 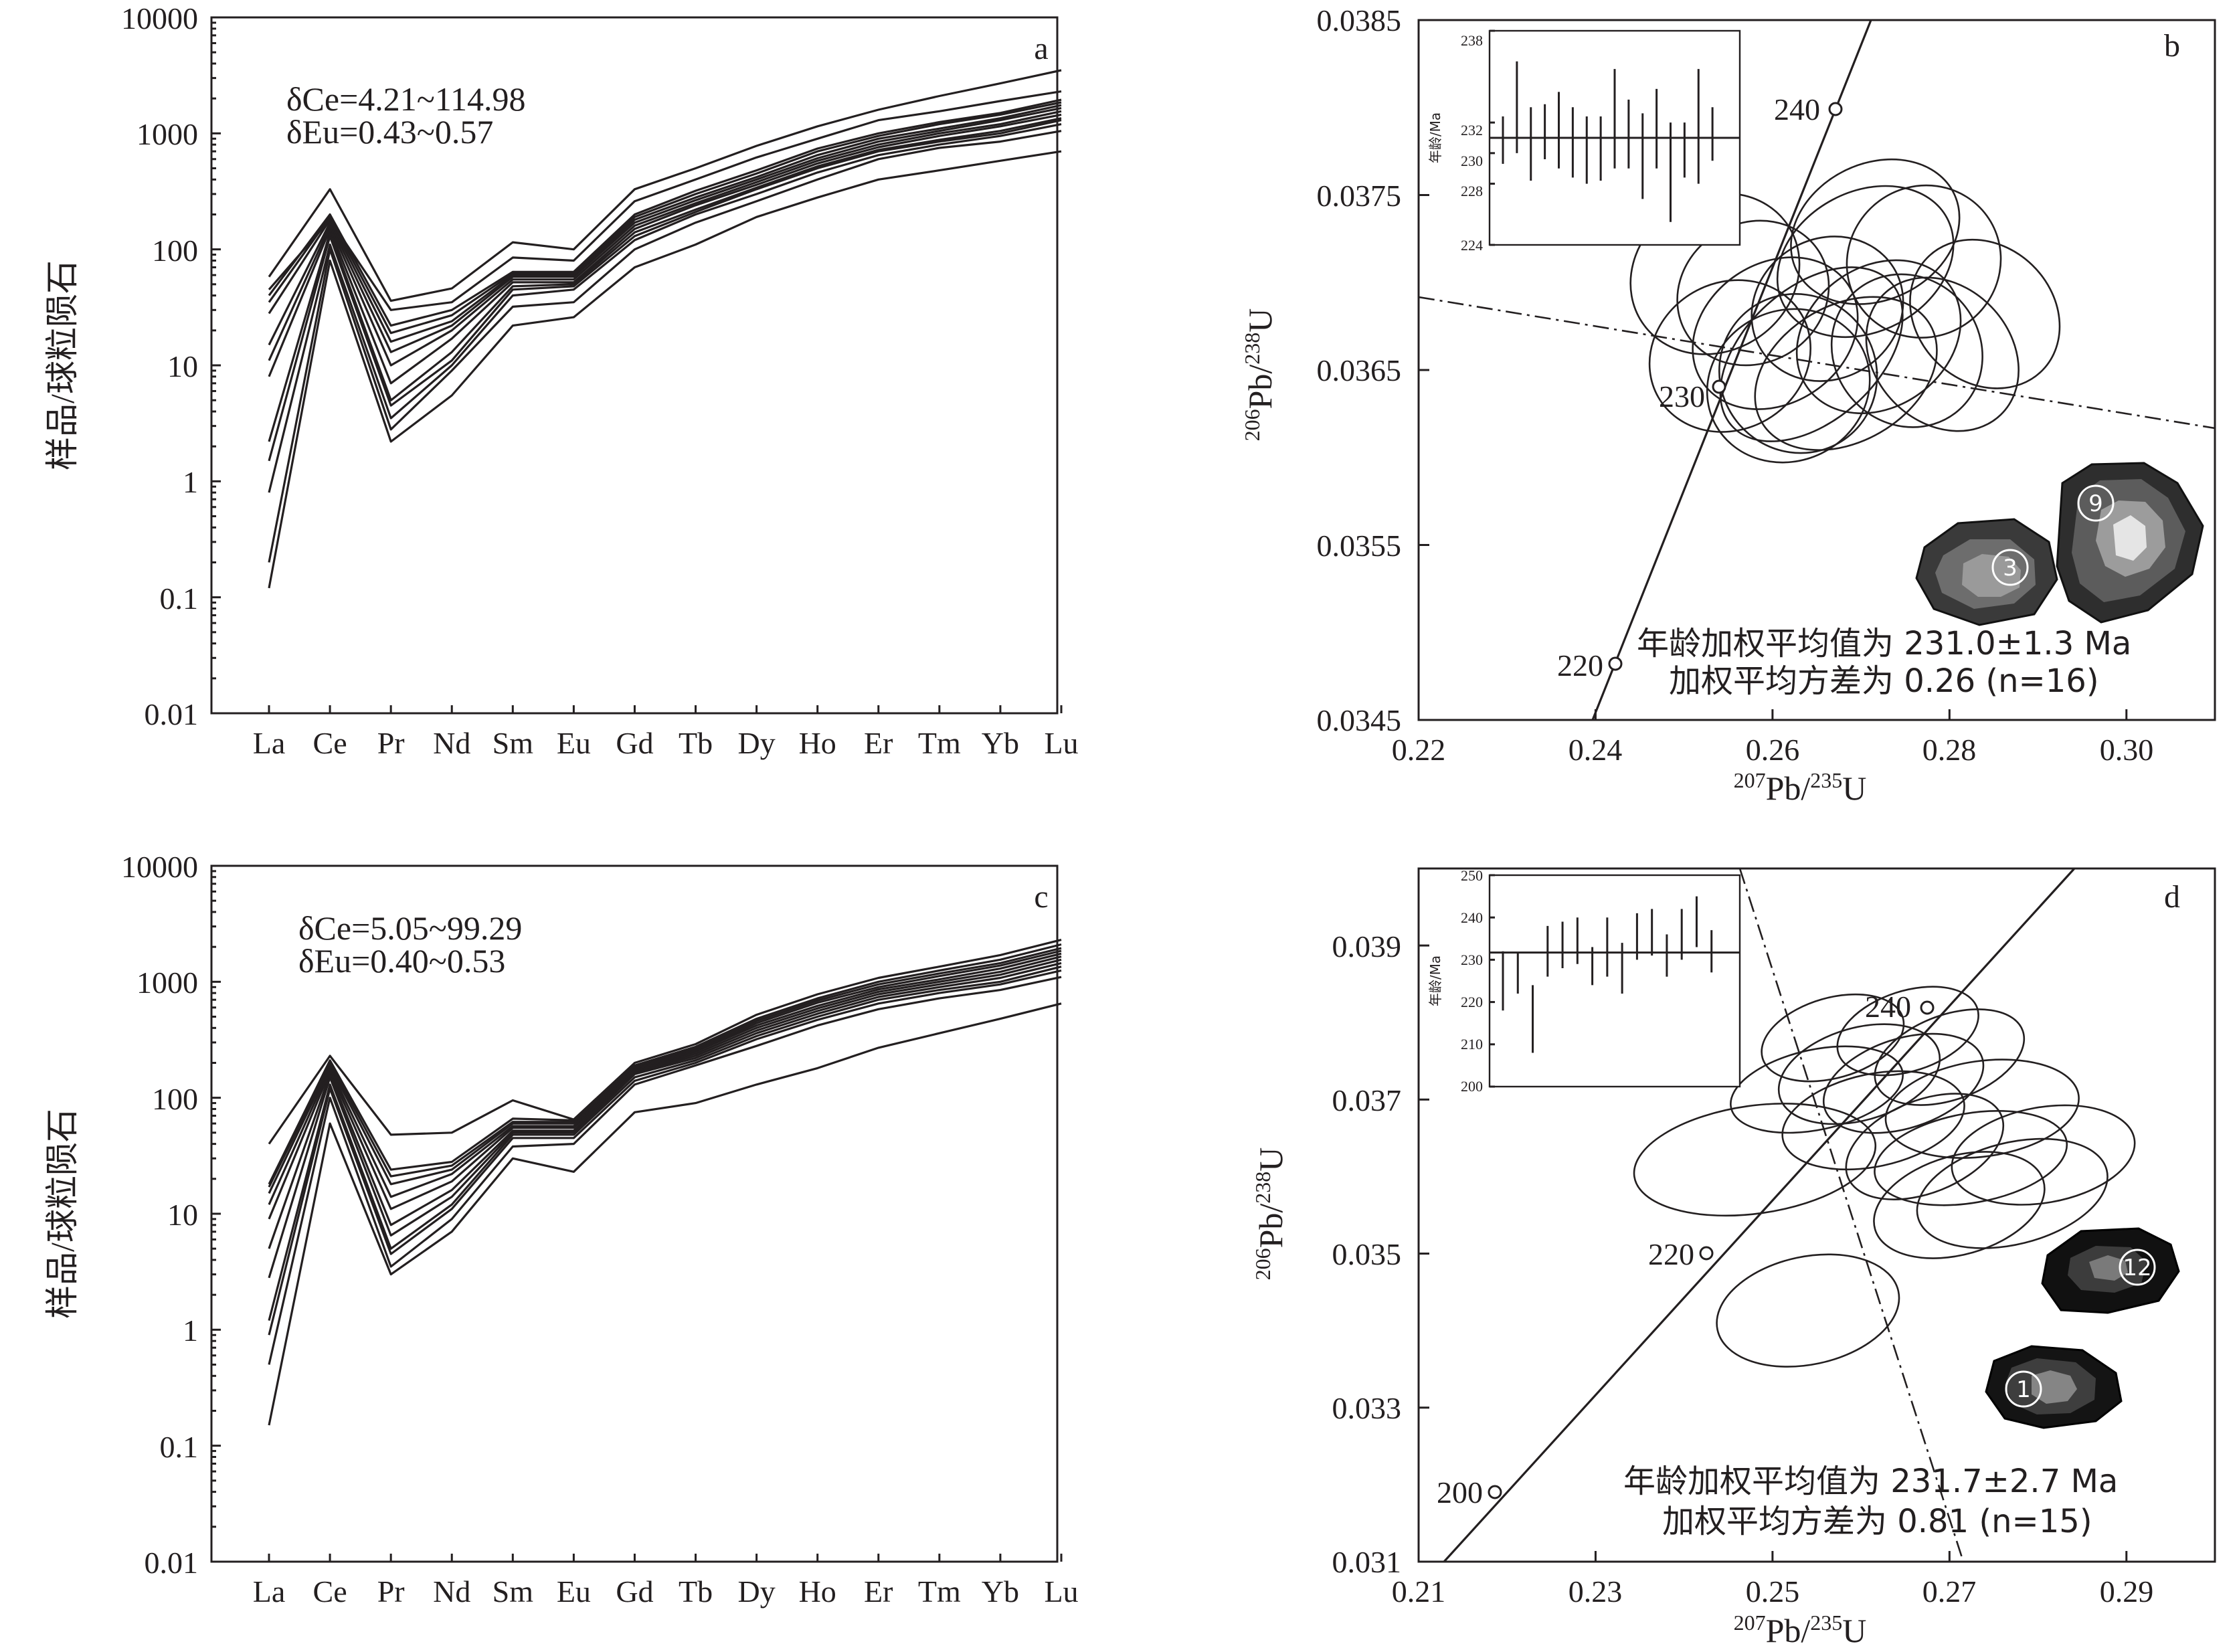 I want to click on ytick-label: 0.035, so click(x=1367, y=1254).